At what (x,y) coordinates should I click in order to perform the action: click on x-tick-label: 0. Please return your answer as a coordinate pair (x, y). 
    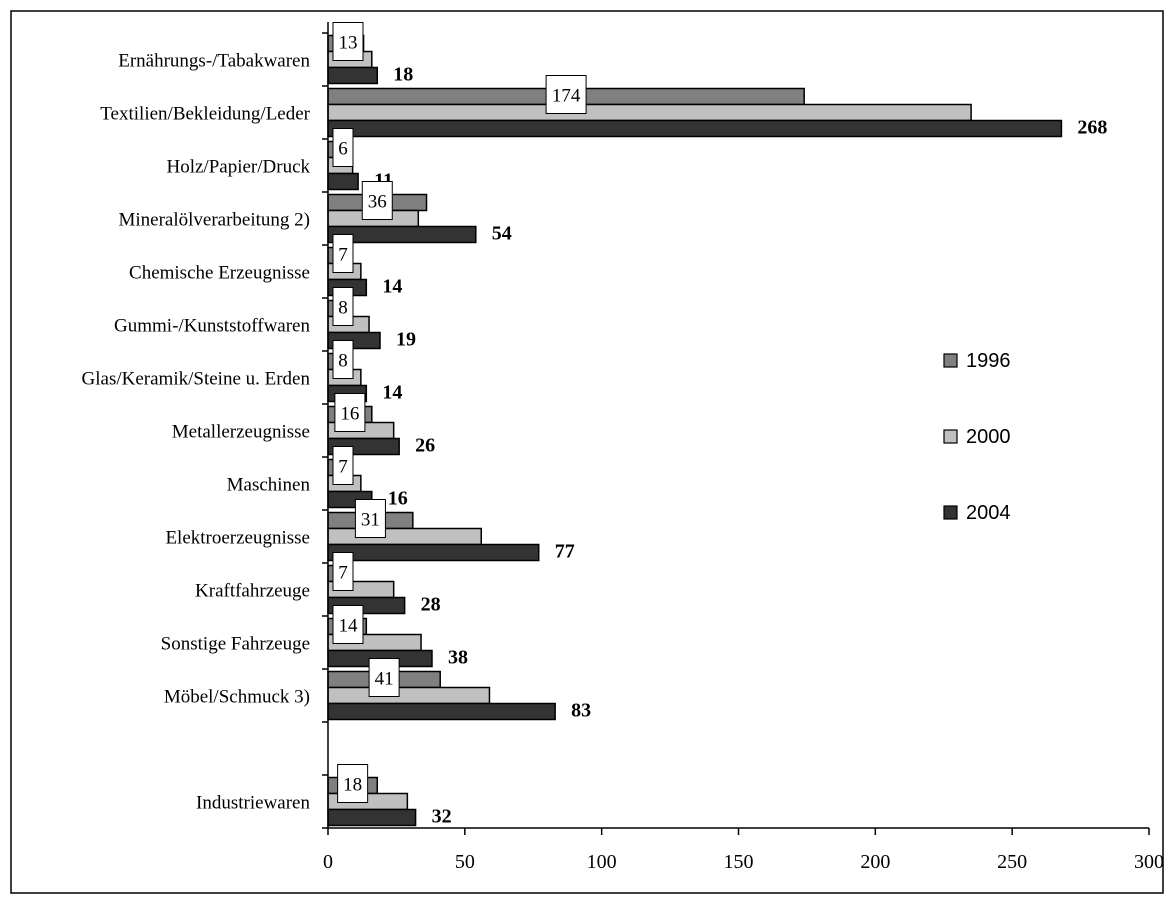
    Looking at the image, I should click on (328, 862).